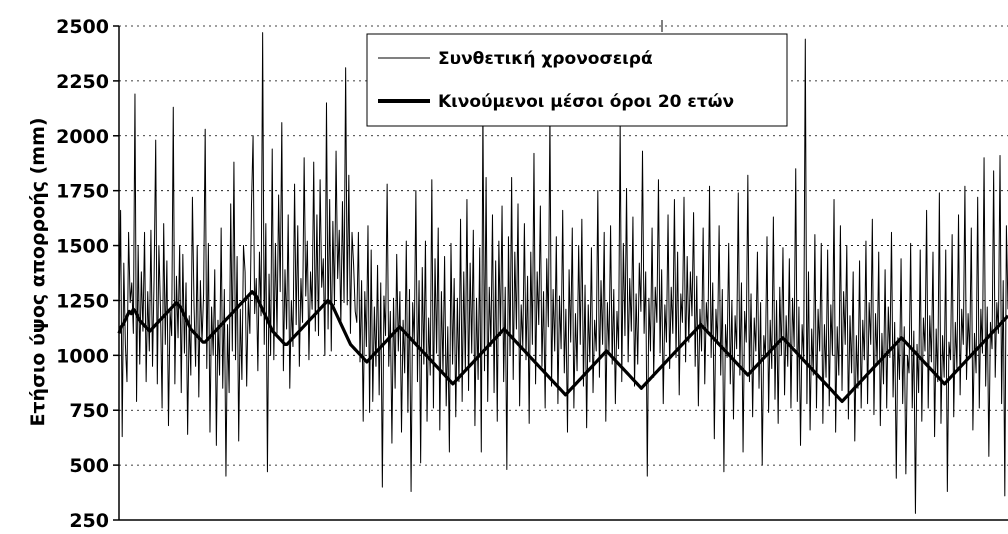 This screenshot has height=534, width=1008. Describe the element at coordinates (89, 411) in the screenshot. I see `y-tick-label-750: 750` at that location.